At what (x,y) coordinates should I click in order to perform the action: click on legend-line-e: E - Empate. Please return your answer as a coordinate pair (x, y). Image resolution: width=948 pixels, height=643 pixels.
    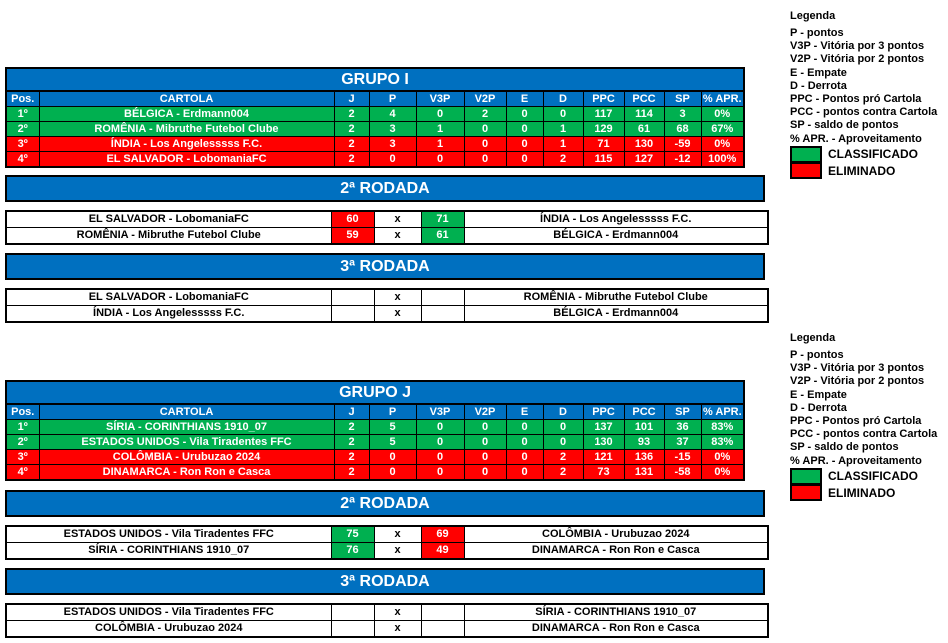
    Looking at the image, I should click on (818, 72).